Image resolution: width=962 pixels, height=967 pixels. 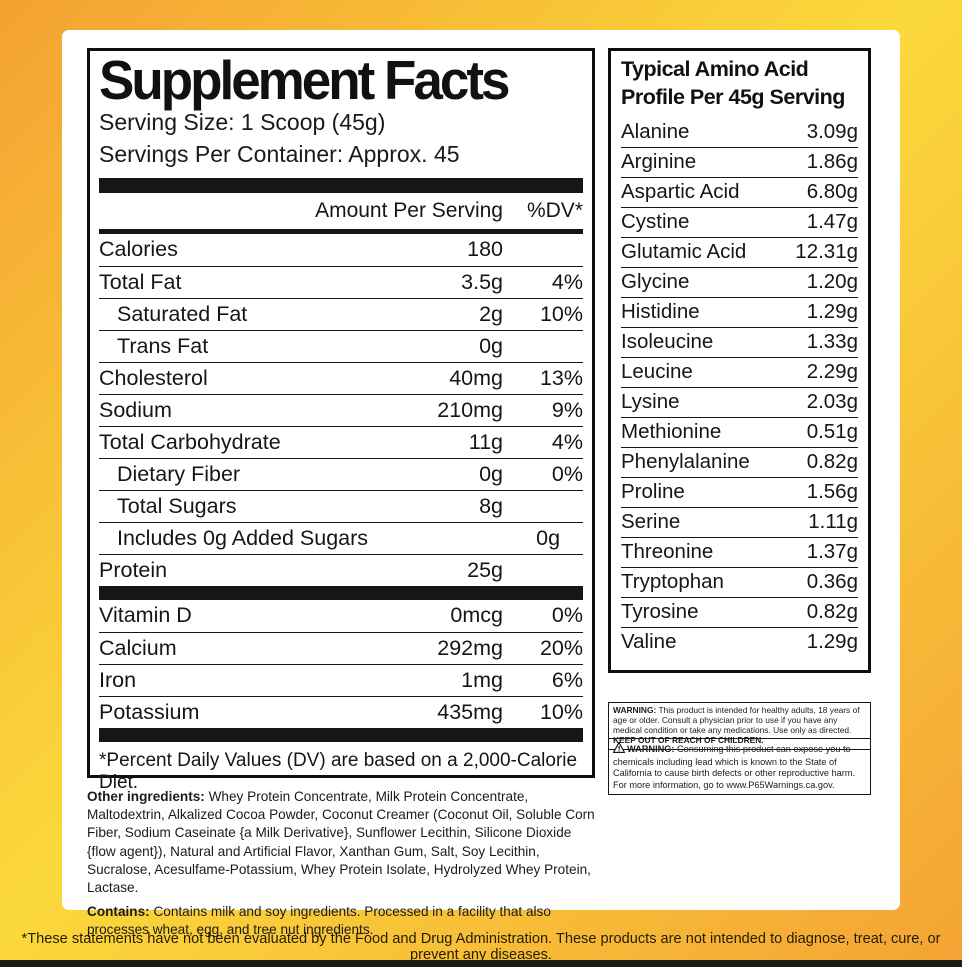 What do you see at coordinates (832, 192) in the screenshot?
I see `amino-value: 6.80g` at bounding box center [832, 192].